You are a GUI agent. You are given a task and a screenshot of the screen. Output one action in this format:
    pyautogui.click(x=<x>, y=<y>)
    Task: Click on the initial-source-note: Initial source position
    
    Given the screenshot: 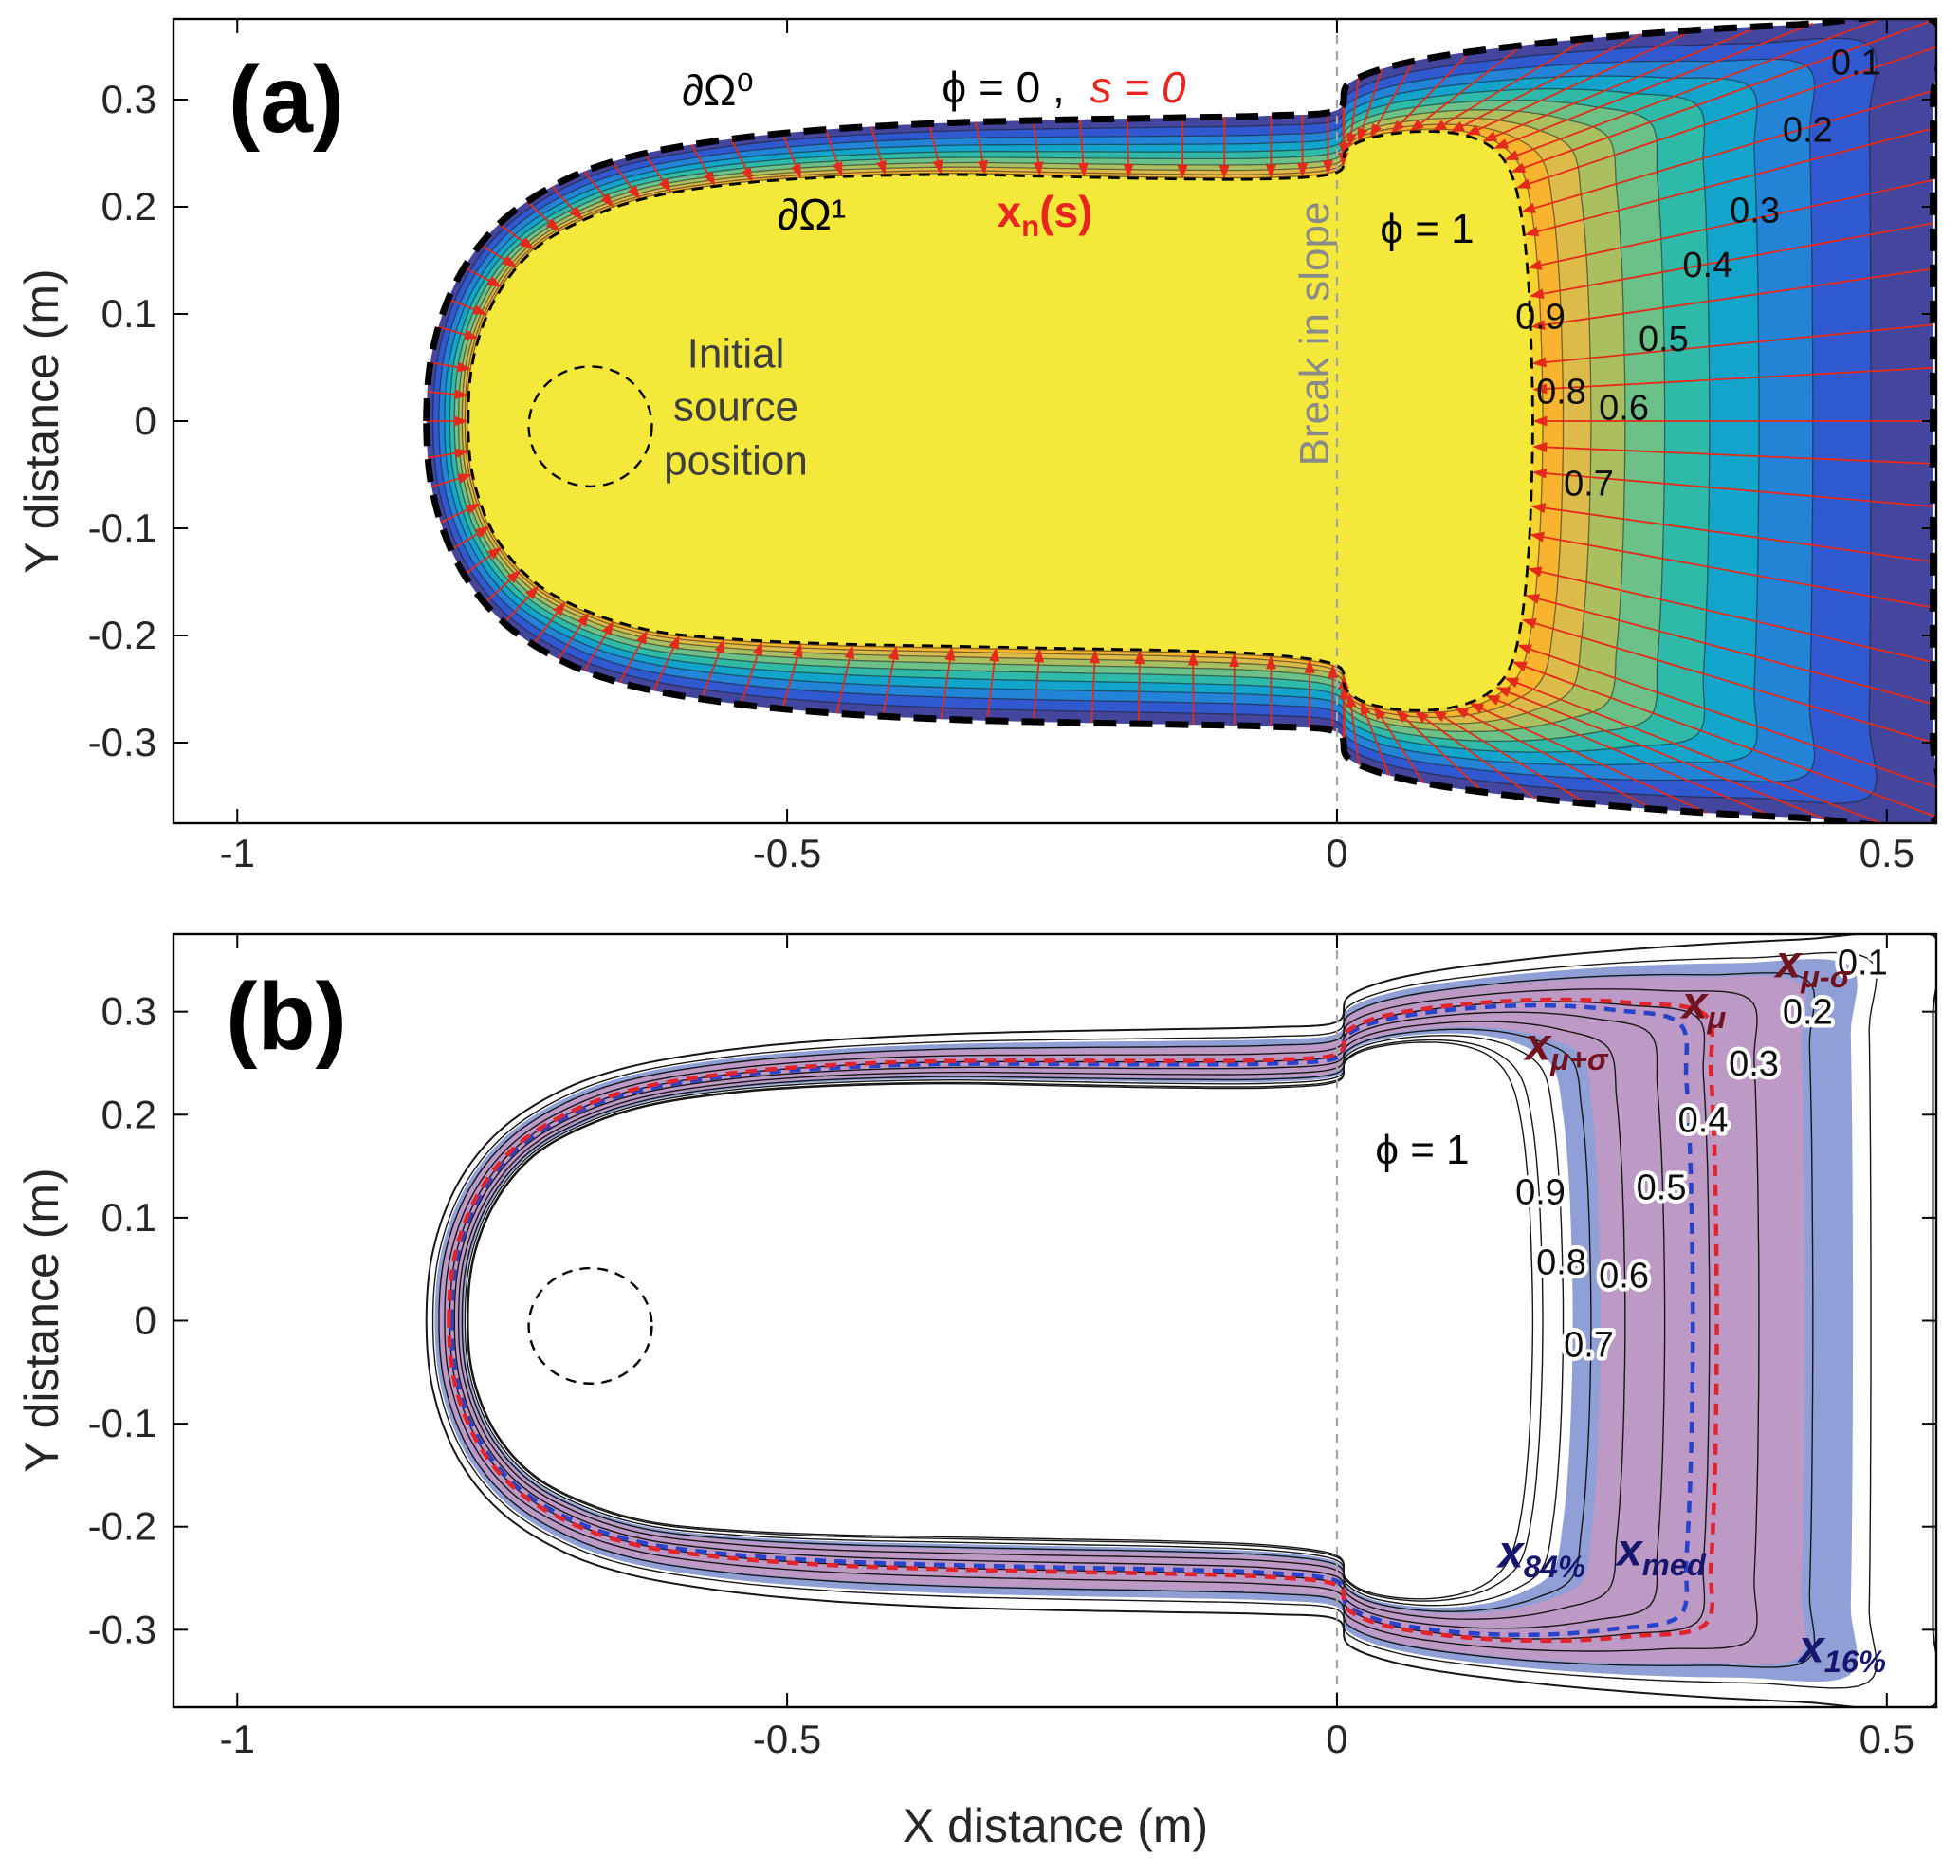 What is the action you would take?
    pyautogui.click(x=736, y=408)
    